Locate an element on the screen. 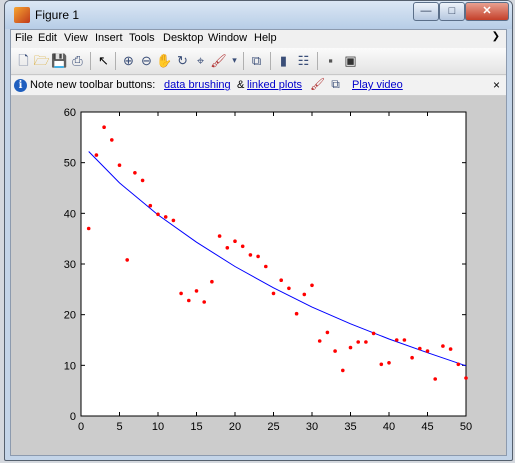 The image size is (515, 463). close-button: ✕ is located at coordinates (487, 11).